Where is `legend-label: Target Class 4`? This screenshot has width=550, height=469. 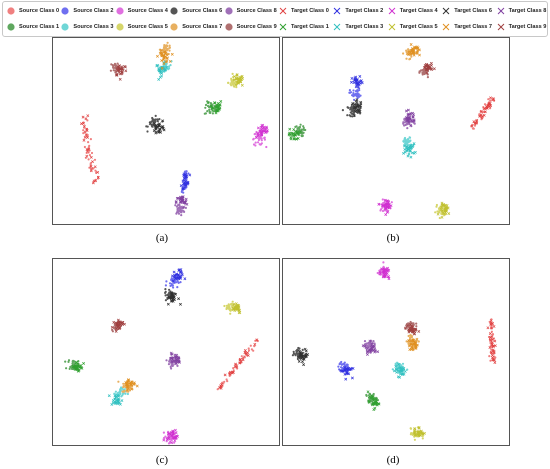
legend-label: Target Class 4 is located at coordinates (418, 11).